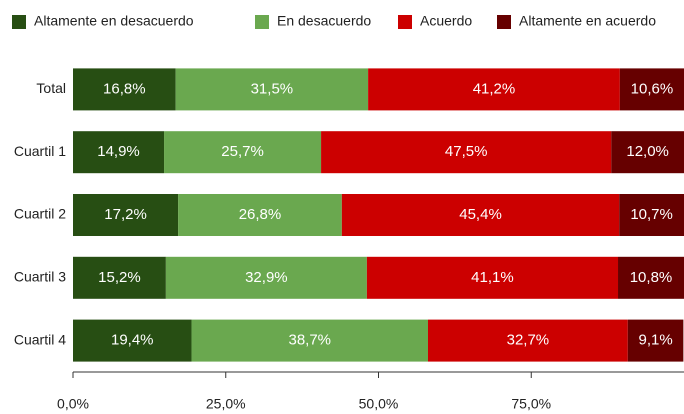  Describe the element at coordinates (40, 214) in the screenshot. I see `y-tick-label: Cuartil 2` at that location.